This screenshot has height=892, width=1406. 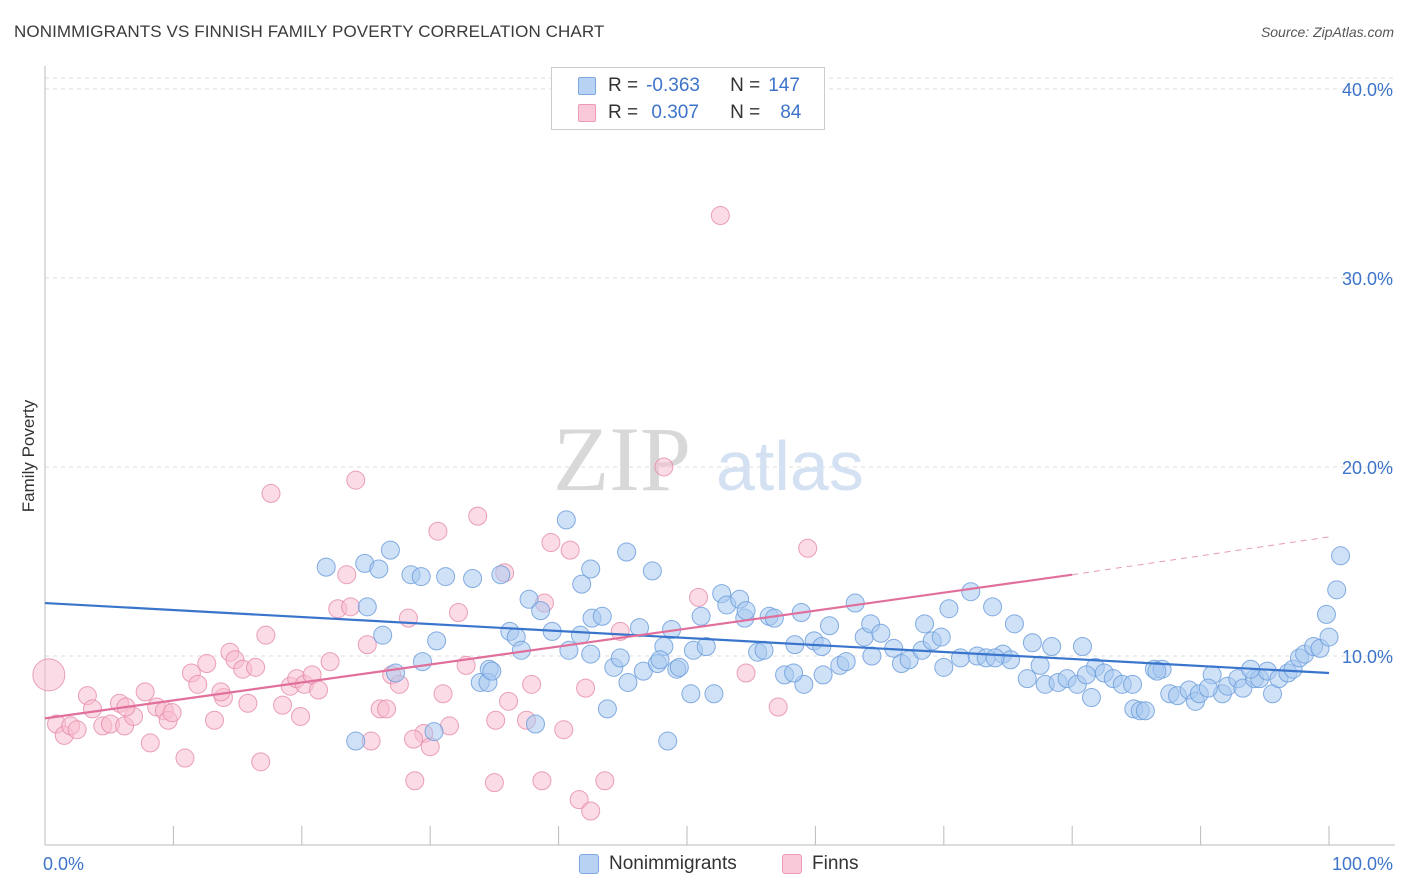 I want to click on r-value-finns: 0.307, so click(x=672, y=112).